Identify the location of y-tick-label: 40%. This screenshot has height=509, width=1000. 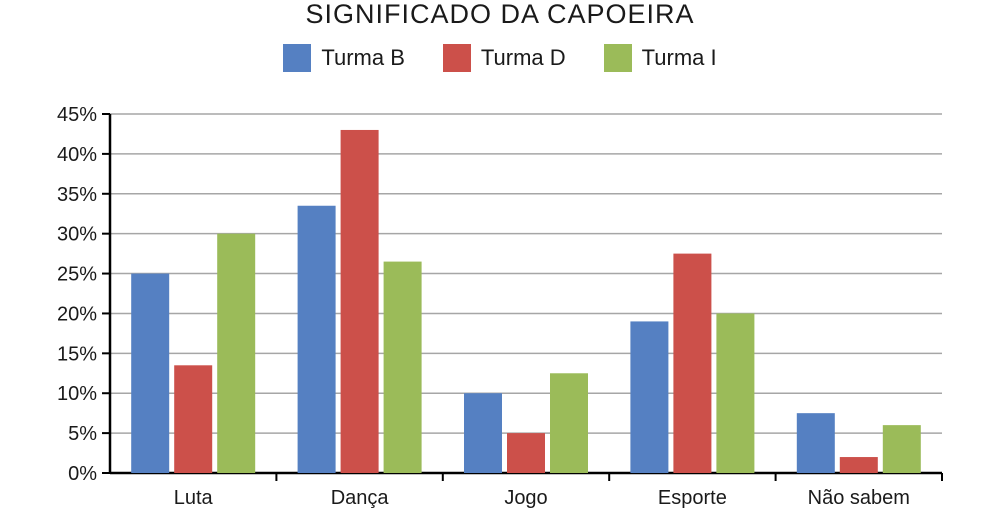
(77, 155).